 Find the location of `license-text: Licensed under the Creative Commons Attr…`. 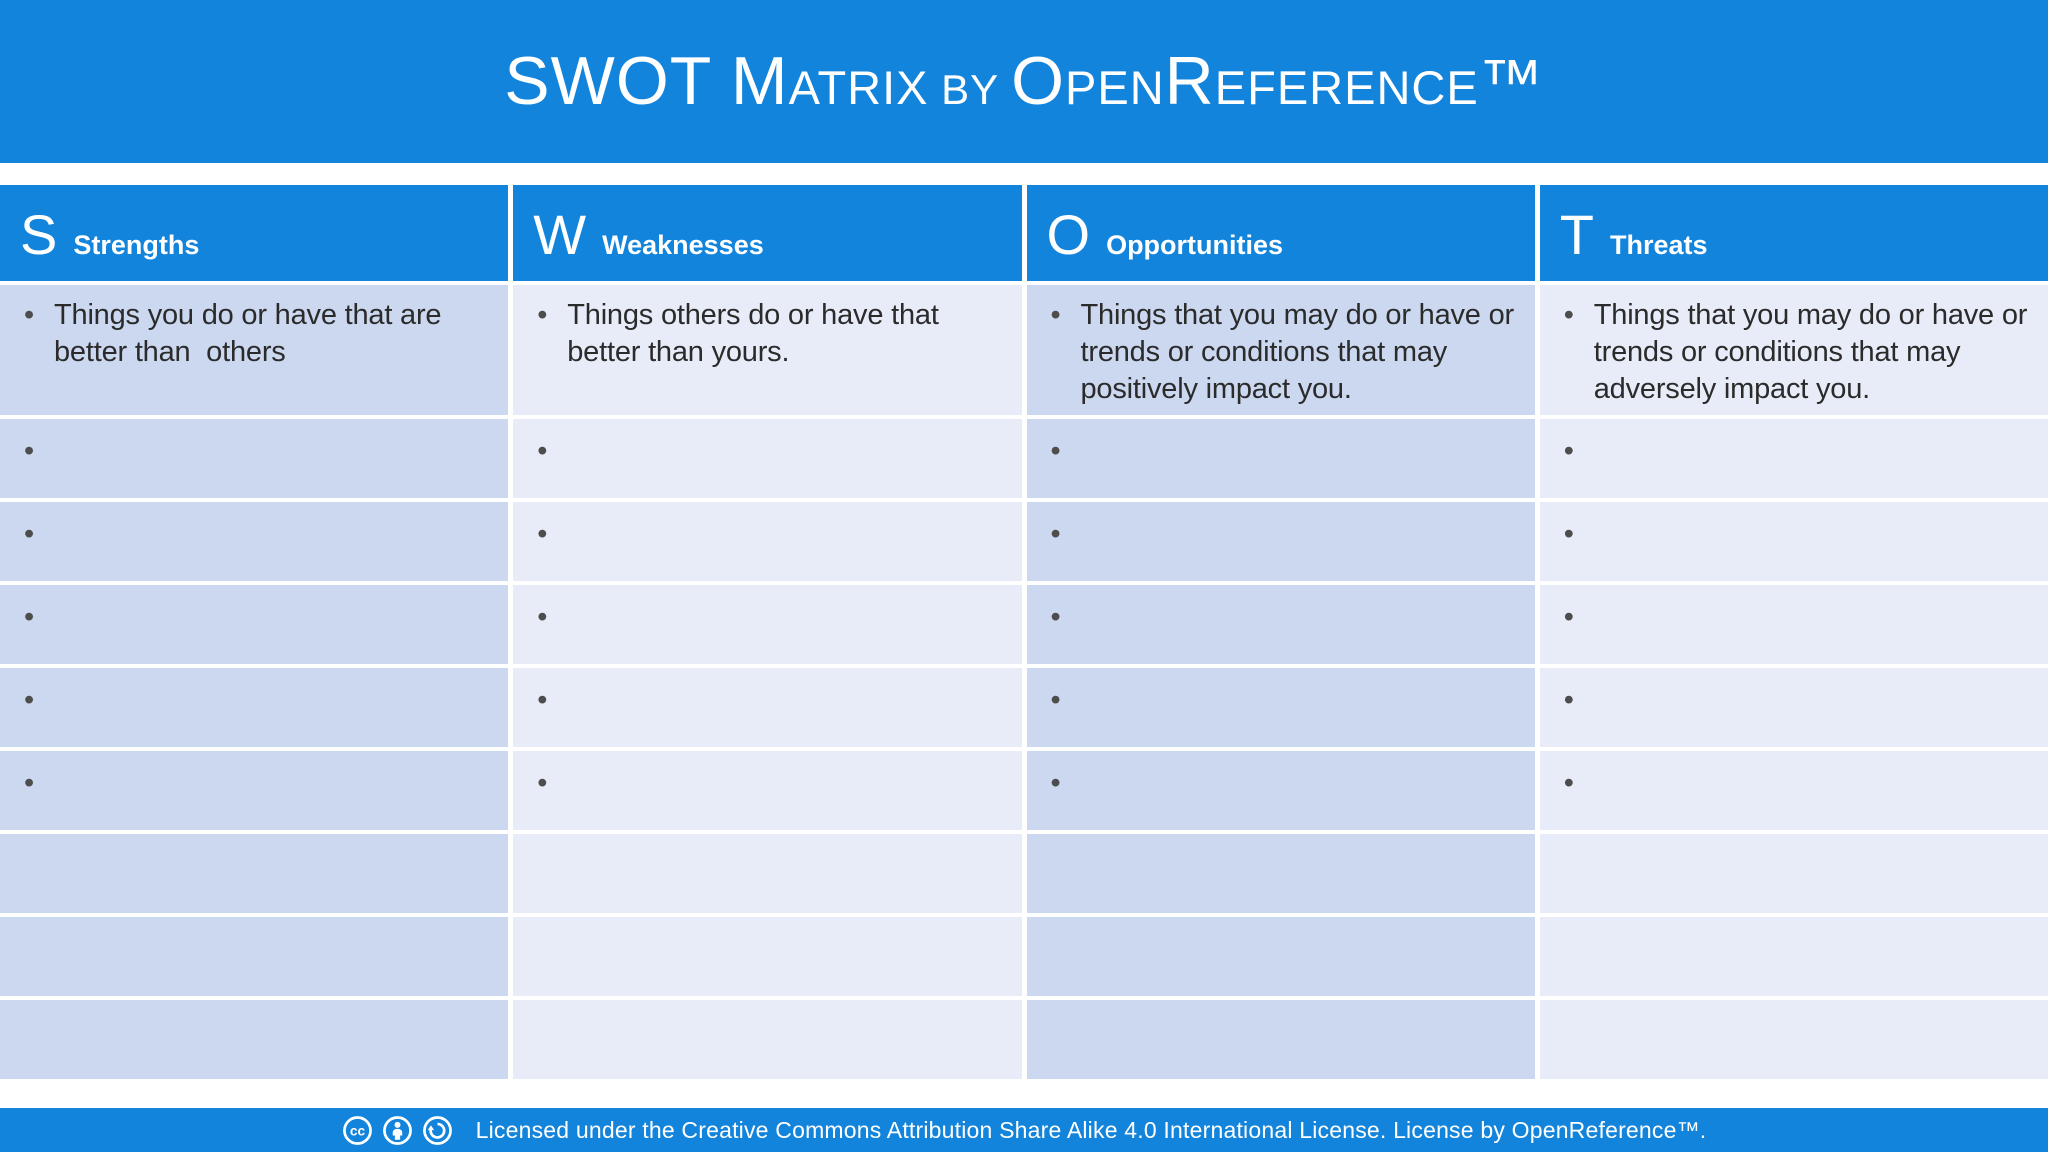

license-text: Licensed under the Creative Commons Attr… is located at coordinates (1091, 1129).